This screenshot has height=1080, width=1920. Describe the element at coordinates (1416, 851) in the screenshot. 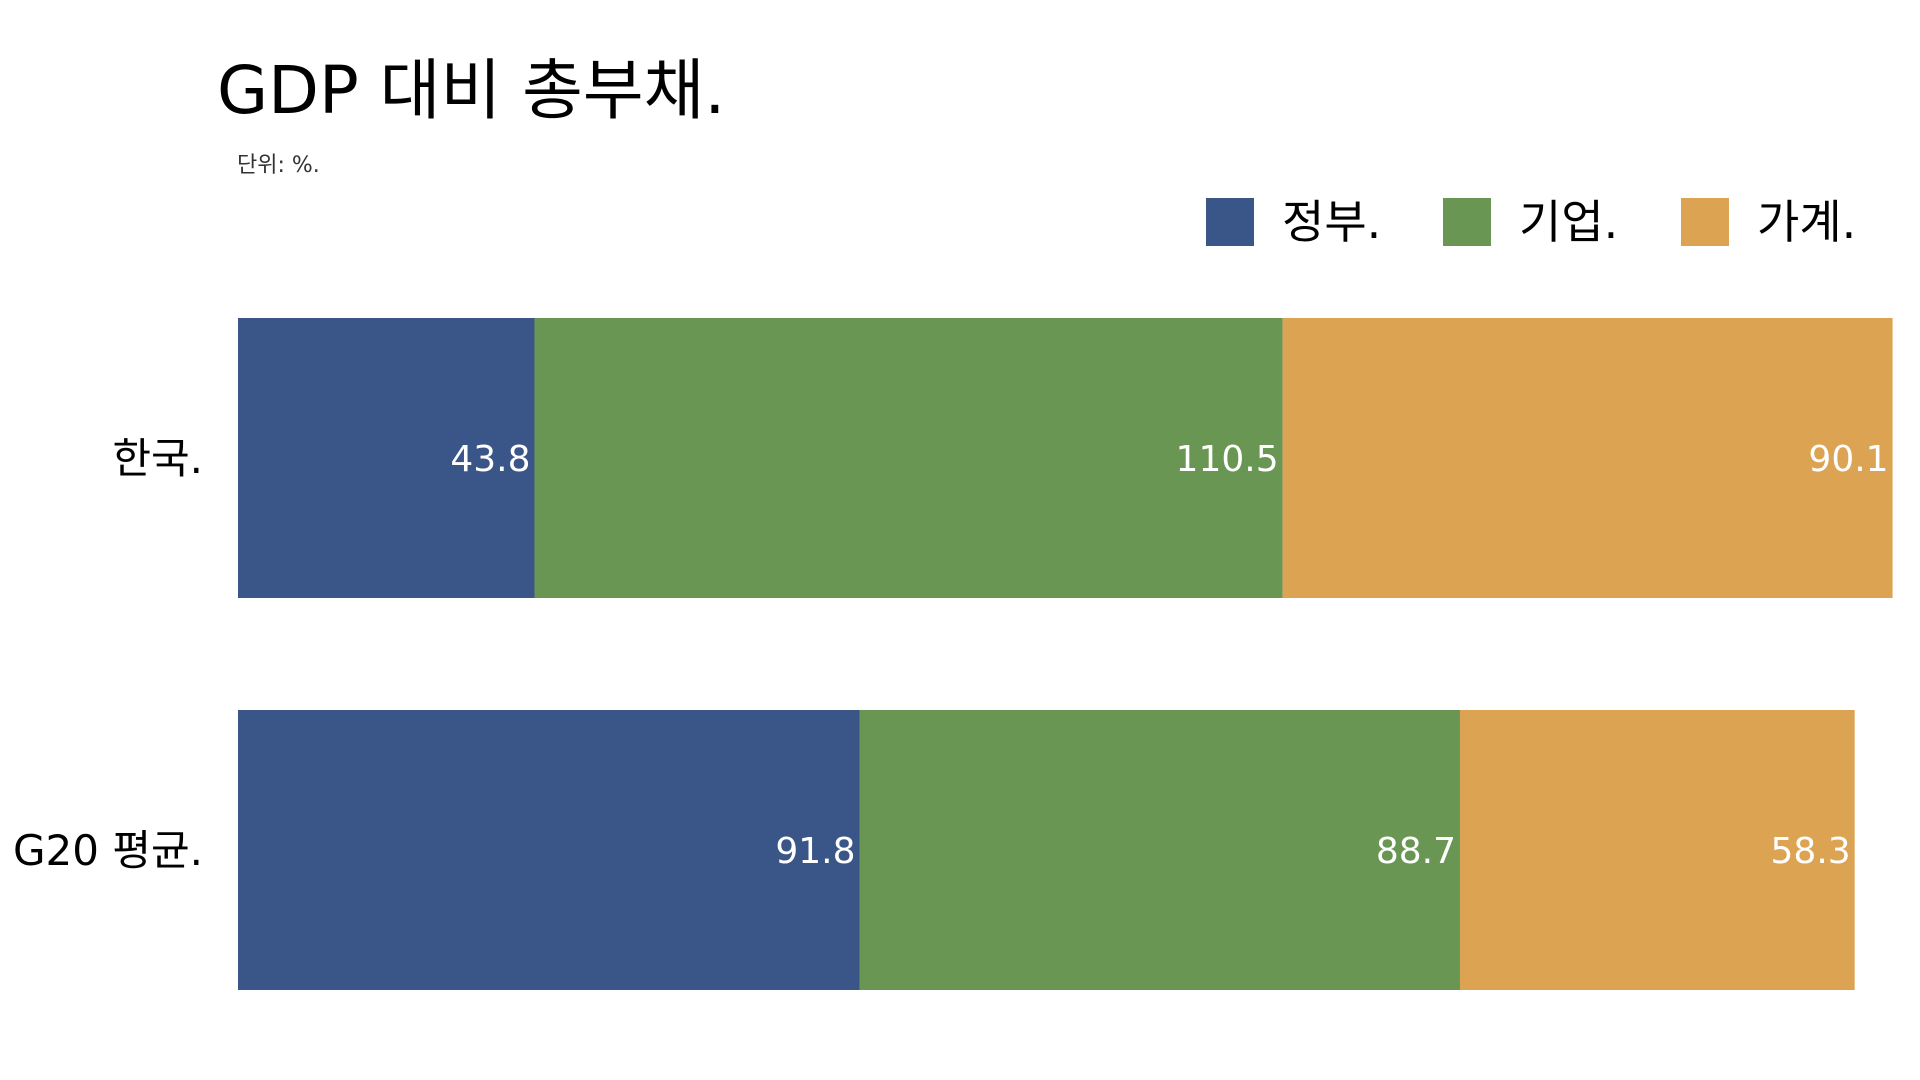

I see `data-label: 88.7` at that location.